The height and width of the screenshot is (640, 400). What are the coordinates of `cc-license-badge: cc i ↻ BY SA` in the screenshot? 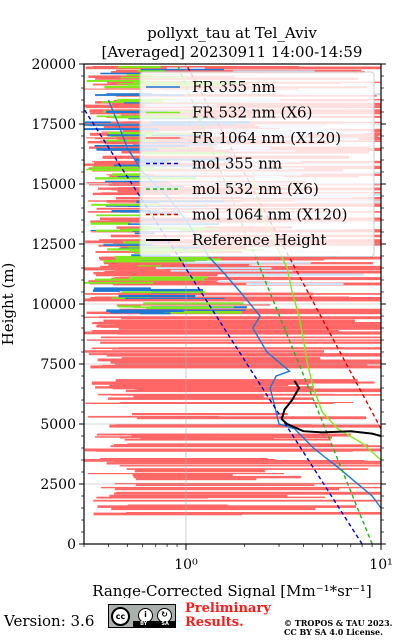 It's located at (142, 616).